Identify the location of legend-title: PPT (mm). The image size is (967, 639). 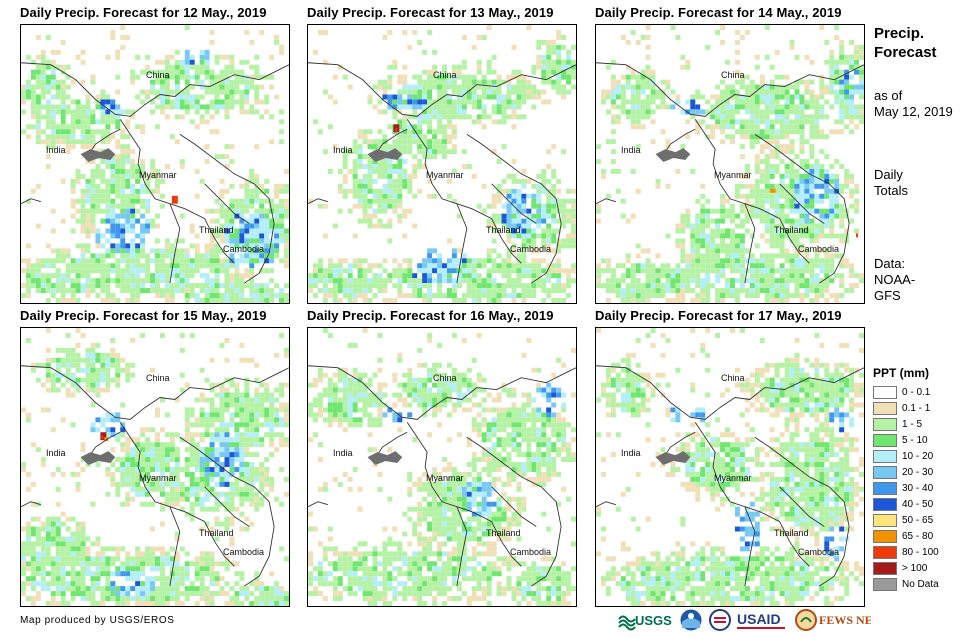
(901, 373).